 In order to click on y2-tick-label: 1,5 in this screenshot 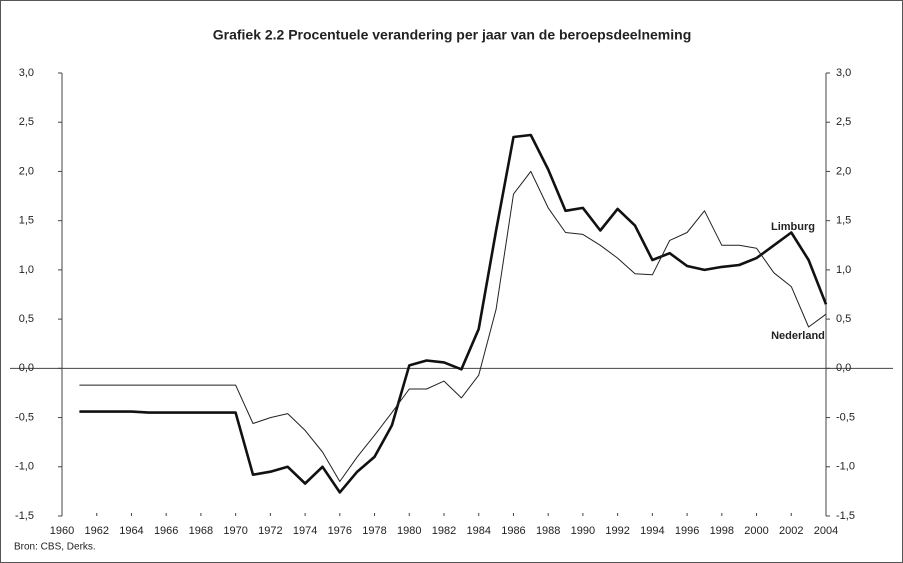, I will do `click(843, 221)`.